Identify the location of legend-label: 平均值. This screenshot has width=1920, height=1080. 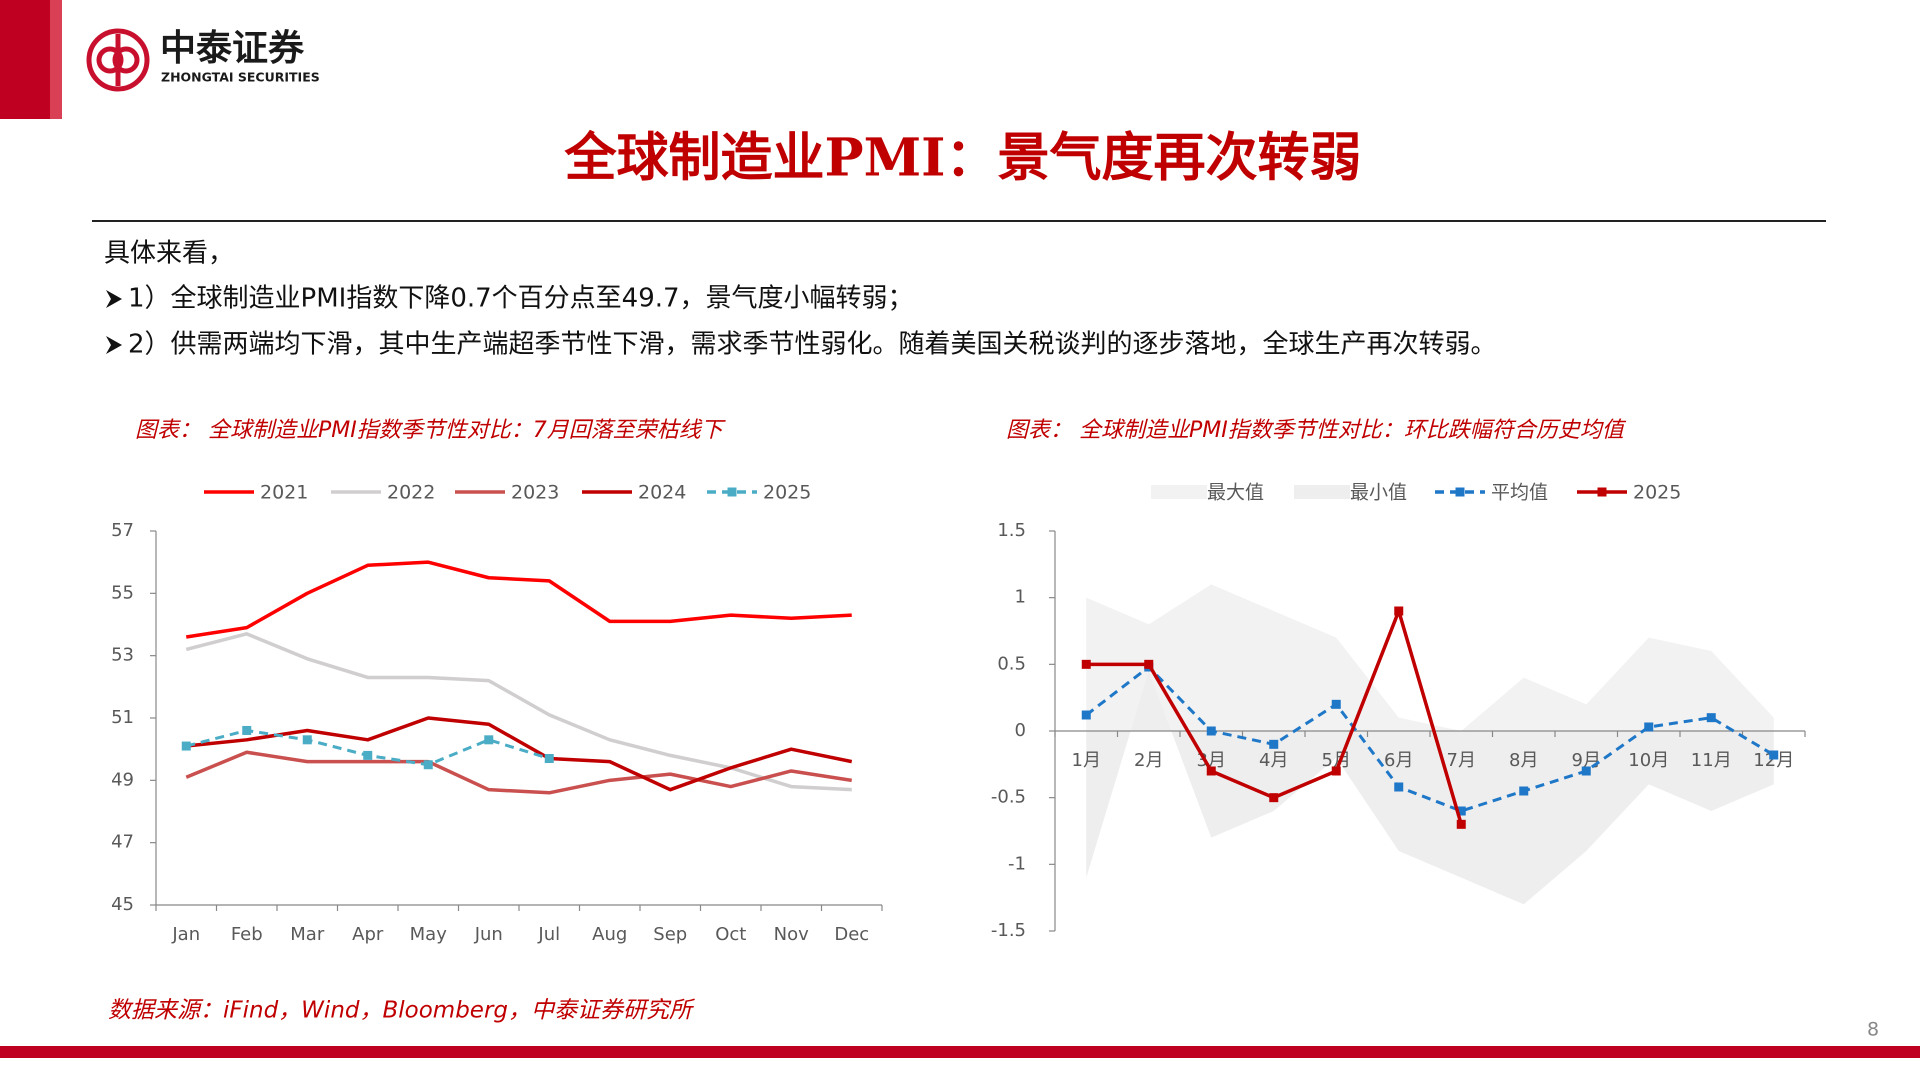
(1519, 493).